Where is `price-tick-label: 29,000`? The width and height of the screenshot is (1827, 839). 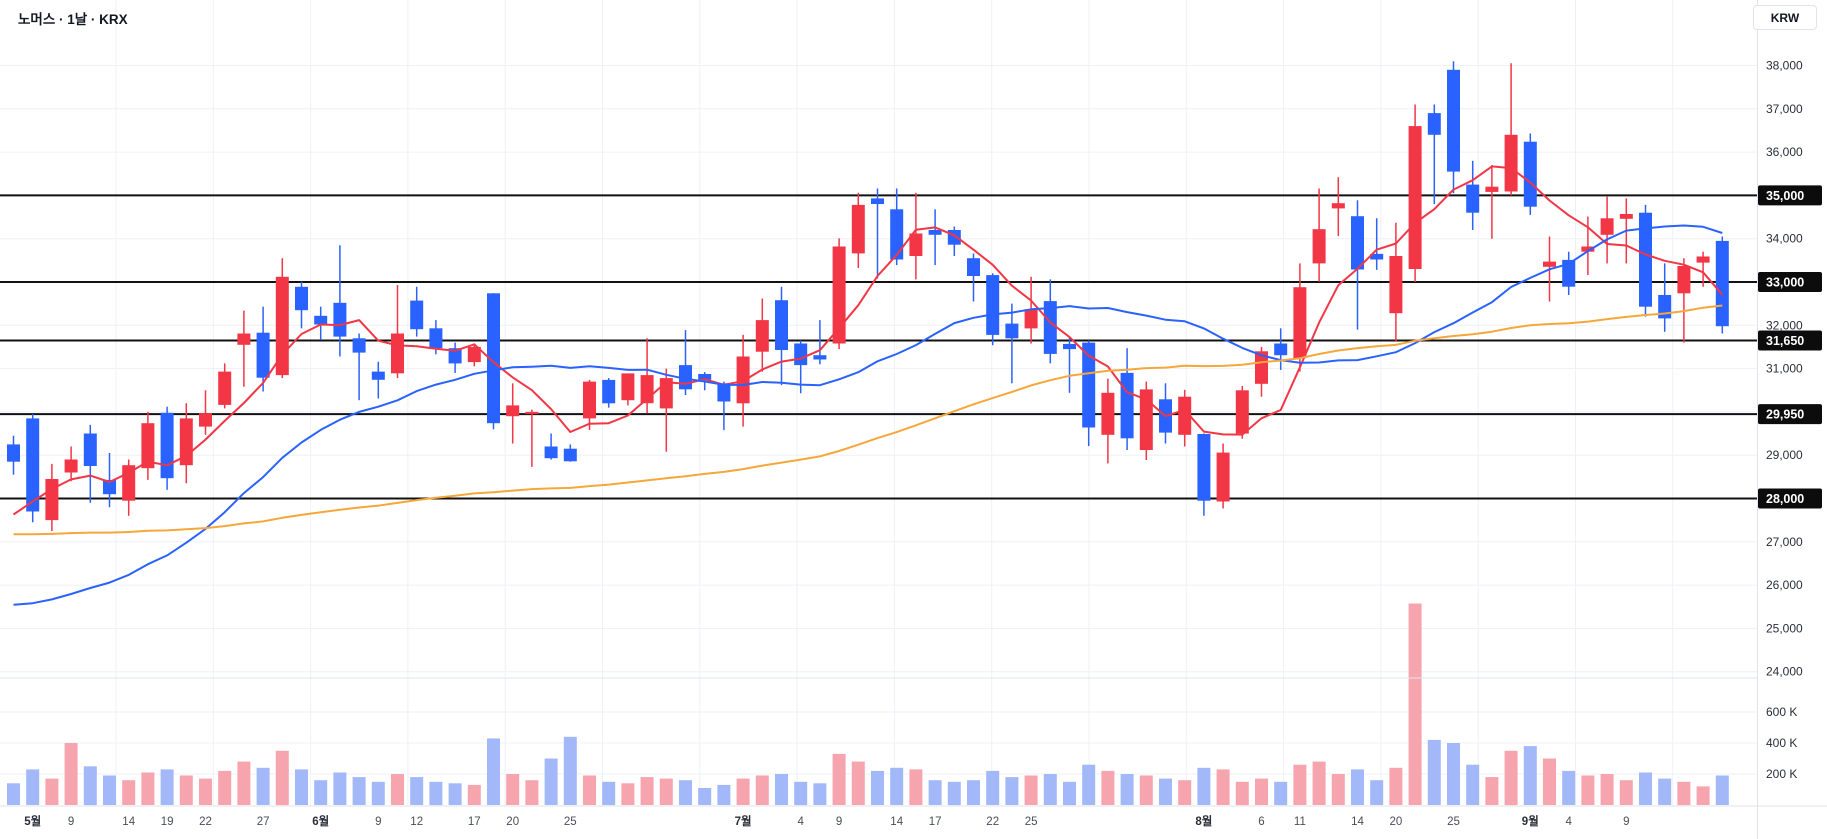 price-tick-label: 29,000 is located at coordinates (1784, 455).